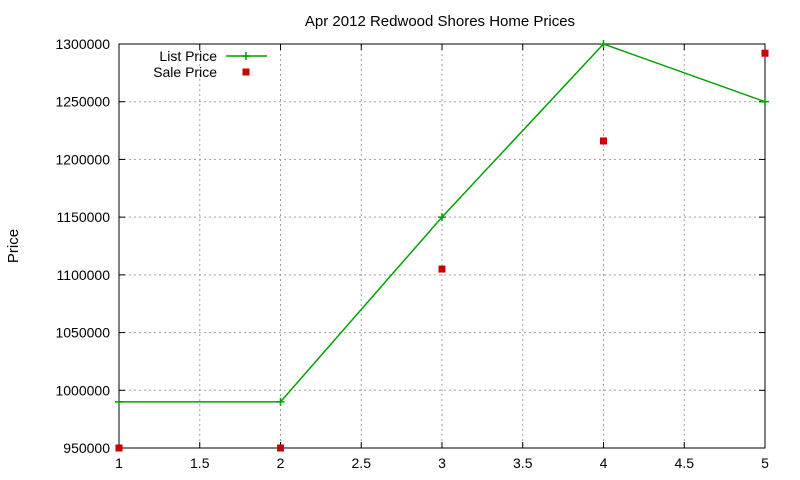 The height and width of the screenshot is (480, 800). Describe the element at coordinates (13, 246) in the screenshot. I see `y-axis-label: Price` at that location.